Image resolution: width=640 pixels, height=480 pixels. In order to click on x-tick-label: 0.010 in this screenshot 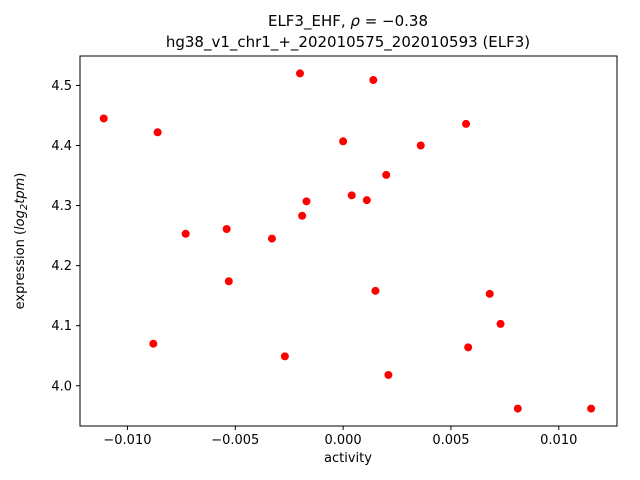, I will do `click(558, 440)`.